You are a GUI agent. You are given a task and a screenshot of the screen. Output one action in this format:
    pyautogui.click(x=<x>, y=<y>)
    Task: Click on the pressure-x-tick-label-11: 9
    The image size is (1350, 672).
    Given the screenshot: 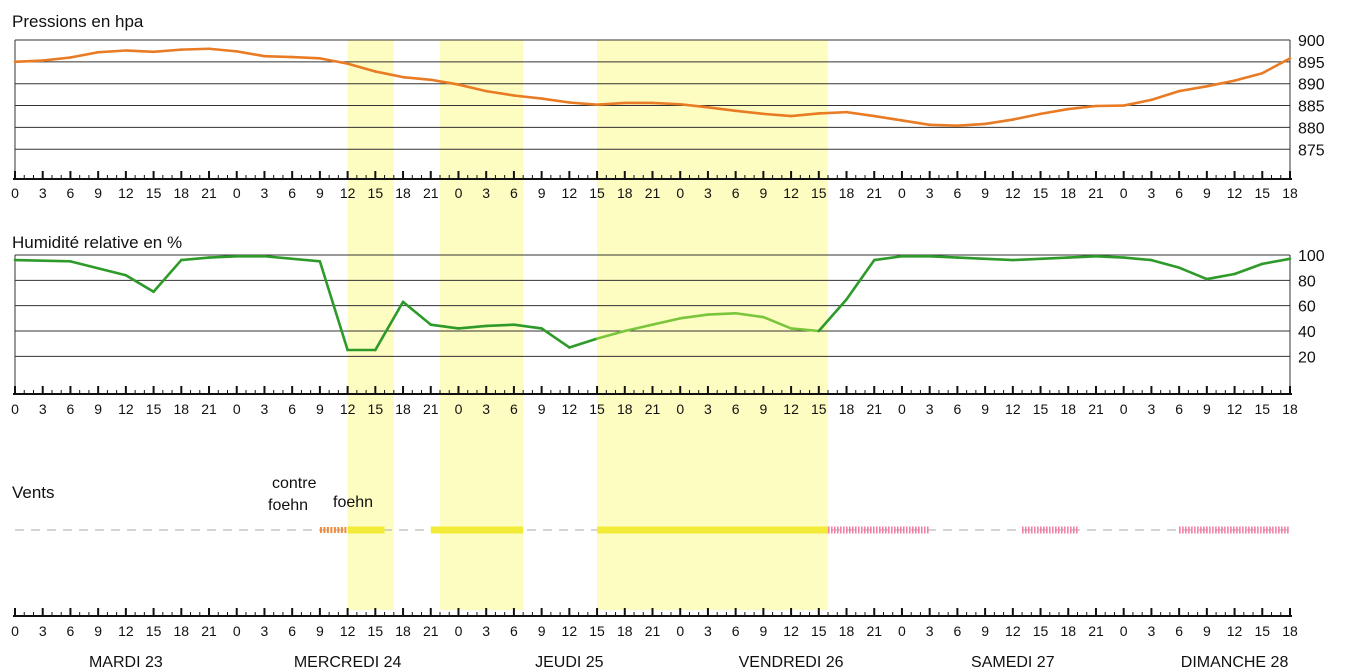 What is the action you would take?
    pyautogui.click(x=320, y=193)
    